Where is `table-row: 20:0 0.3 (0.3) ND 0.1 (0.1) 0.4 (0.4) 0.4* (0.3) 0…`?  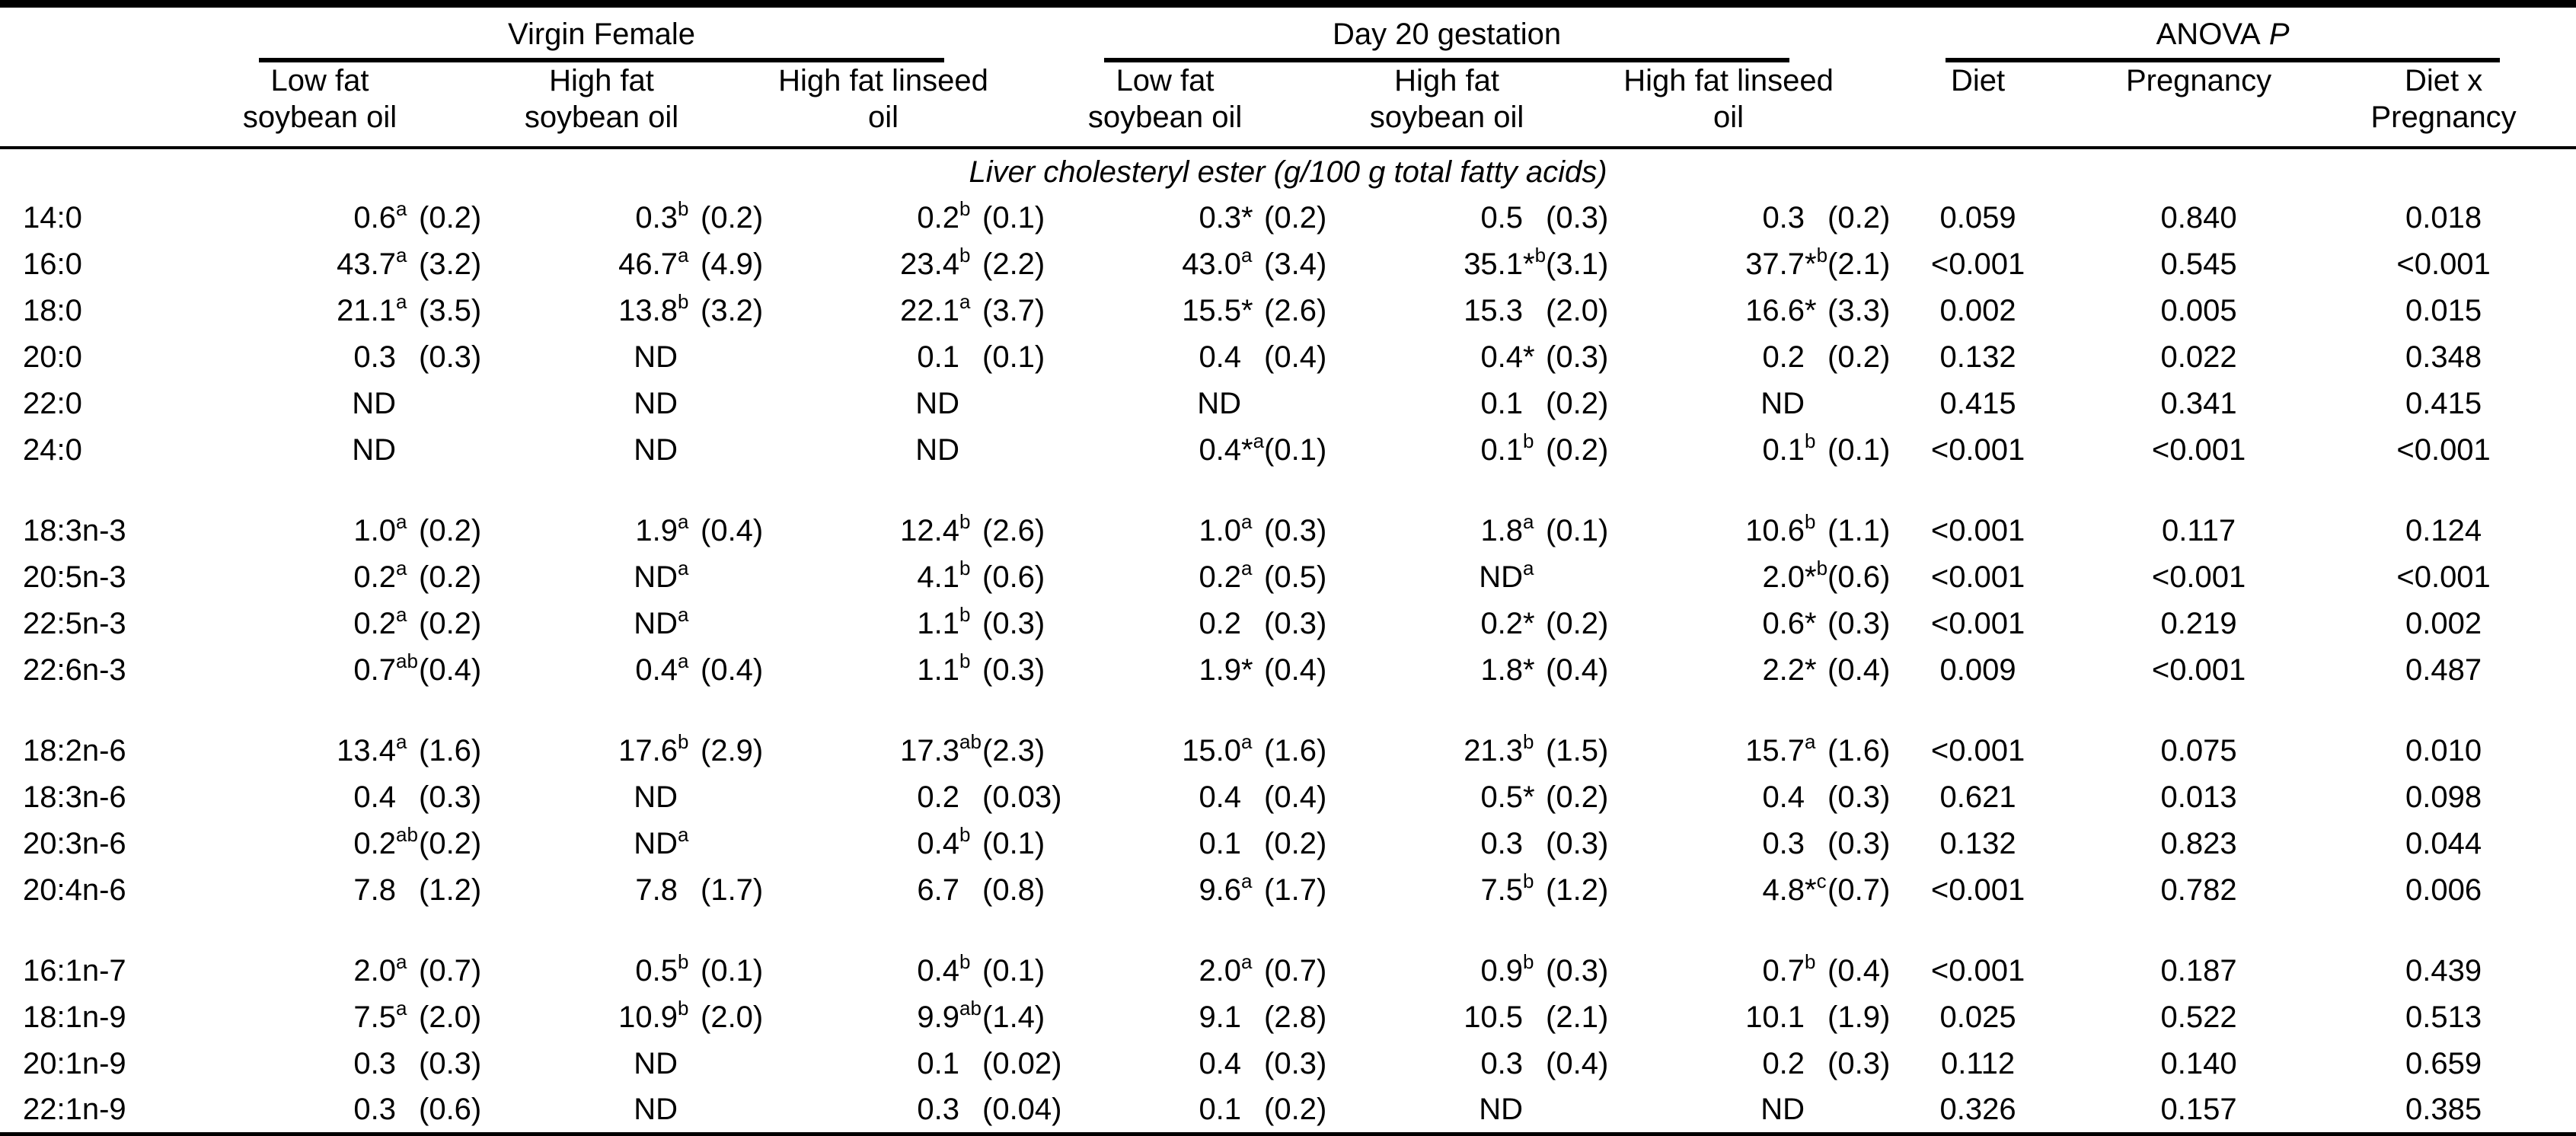 table-row: 20:0 0.3 (0.3) ND 0.1 (0.1) 0.4 (0.4) 0.4* (0.3) 0… is located at coordinates (1288, 357).